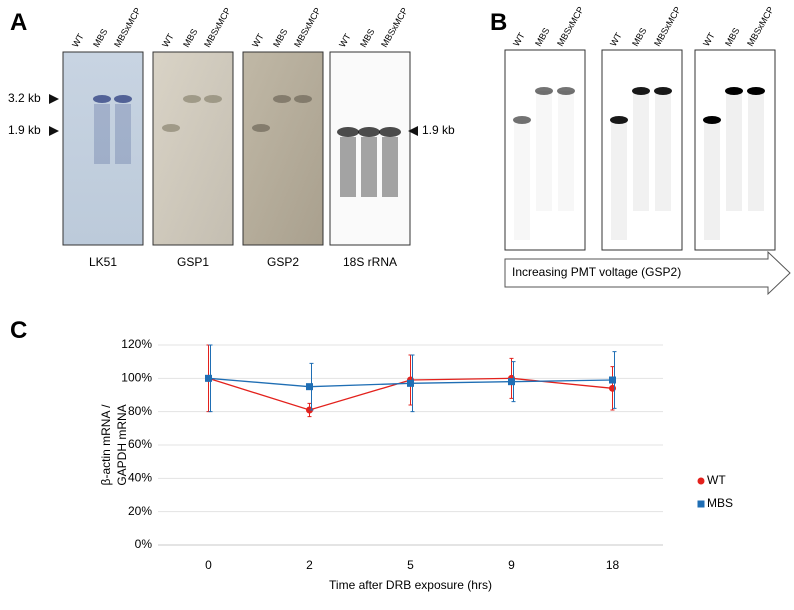  Describe the element at coordinates (716, 480) in the screenshot. I see `legend-label: WT` at that location.